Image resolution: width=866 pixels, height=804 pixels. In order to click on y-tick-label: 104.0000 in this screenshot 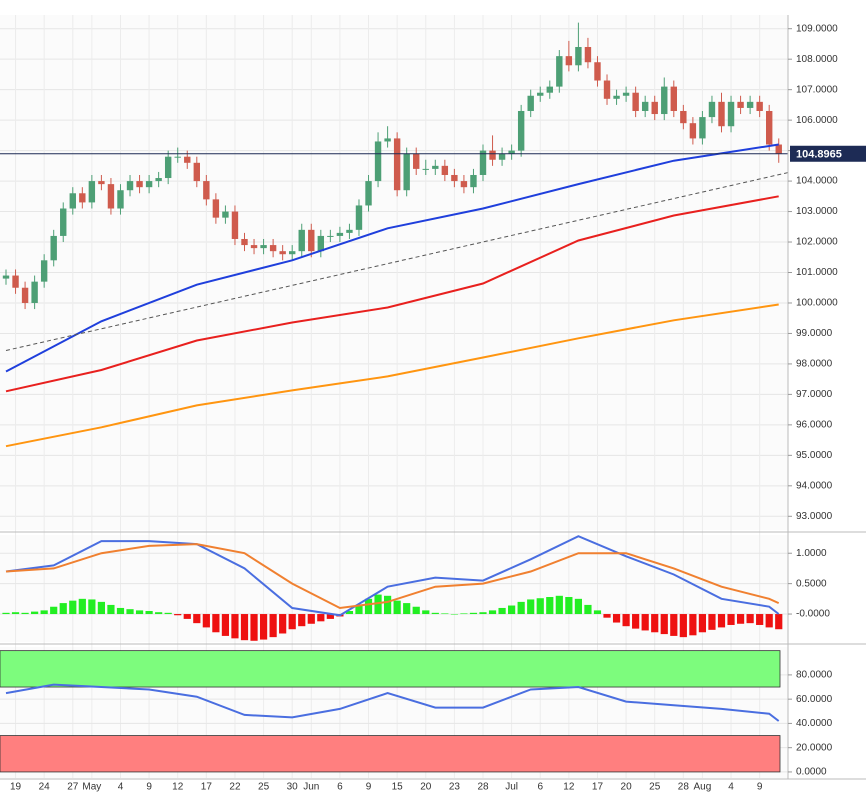, I will do `click(817, 181)`.